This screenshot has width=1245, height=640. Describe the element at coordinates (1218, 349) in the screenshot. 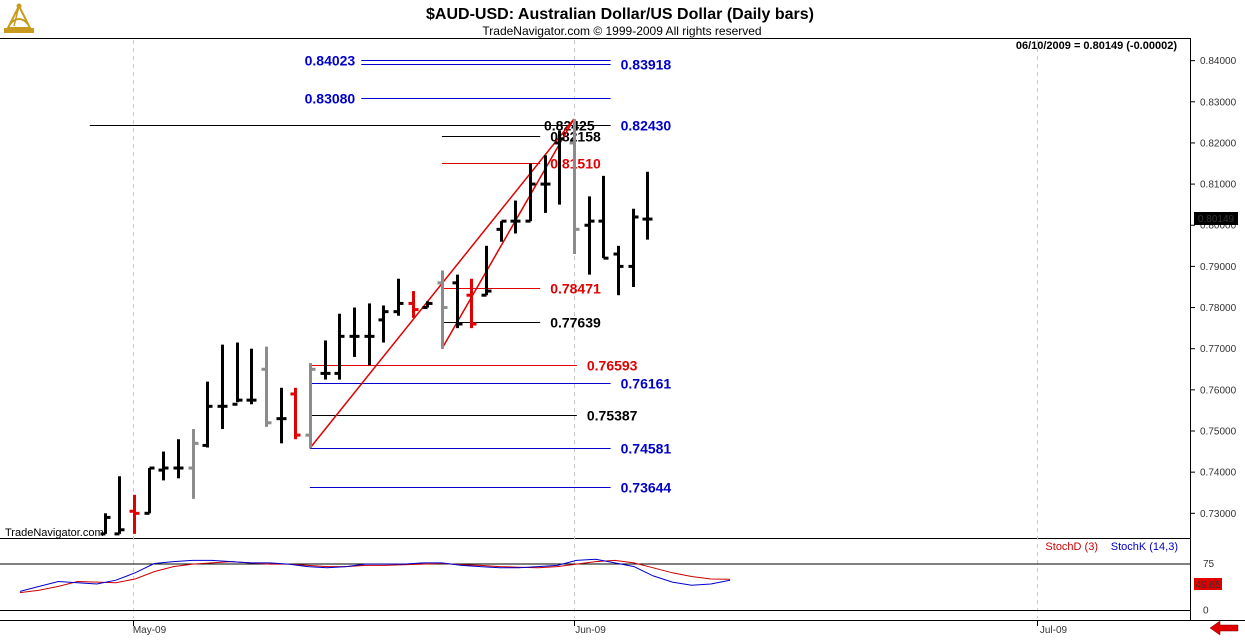

I see `price-tick-label: 0.77000` at that location.